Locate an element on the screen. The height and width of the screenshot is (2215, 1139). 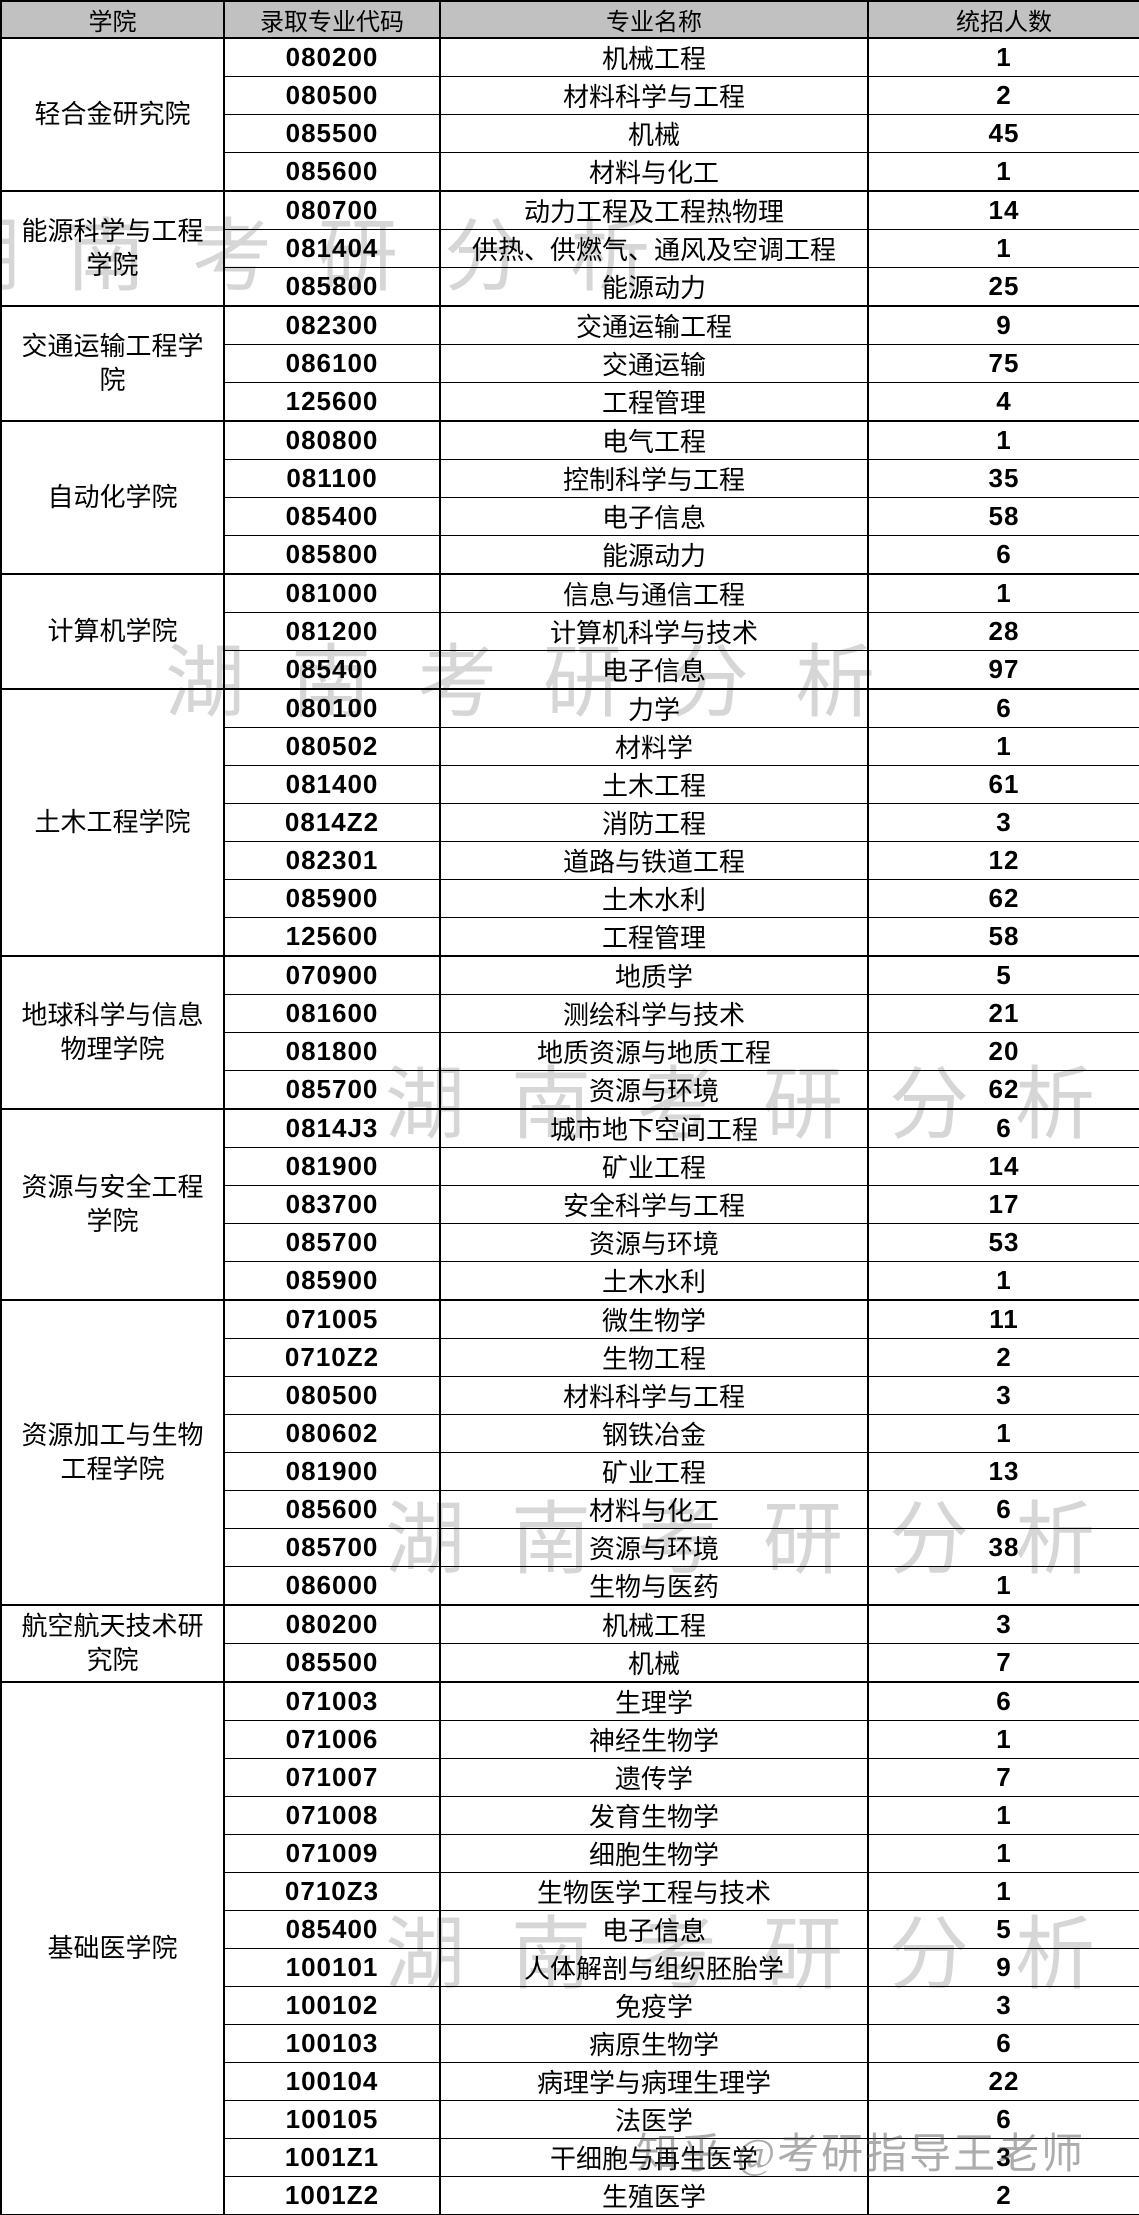
table-row: 1001Z1 干细胞与再生医学 3 is located at coordinates (570, 2157).